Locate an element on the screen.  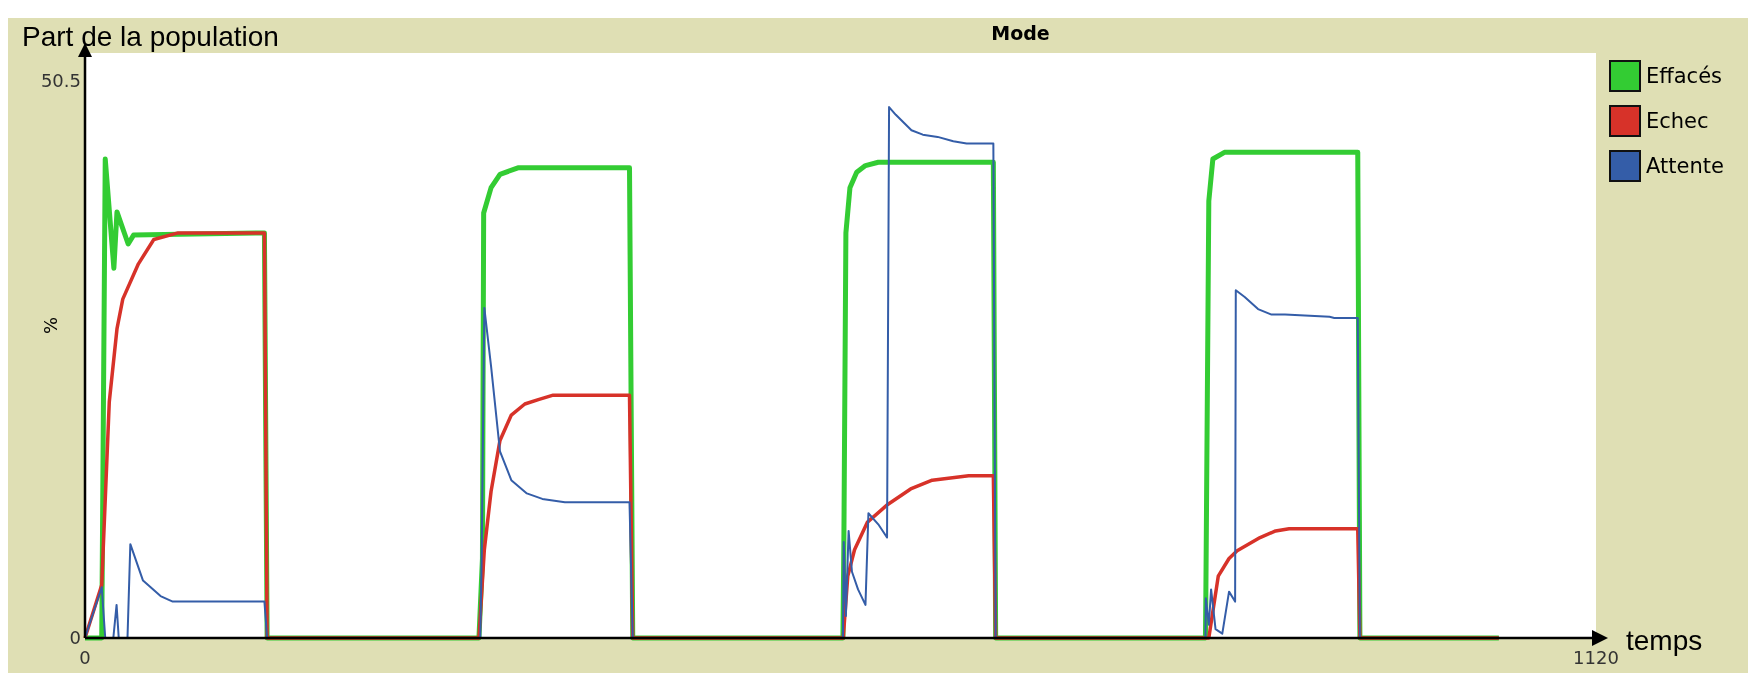
chart-title: Mode is located at coordinates (1020, 33).